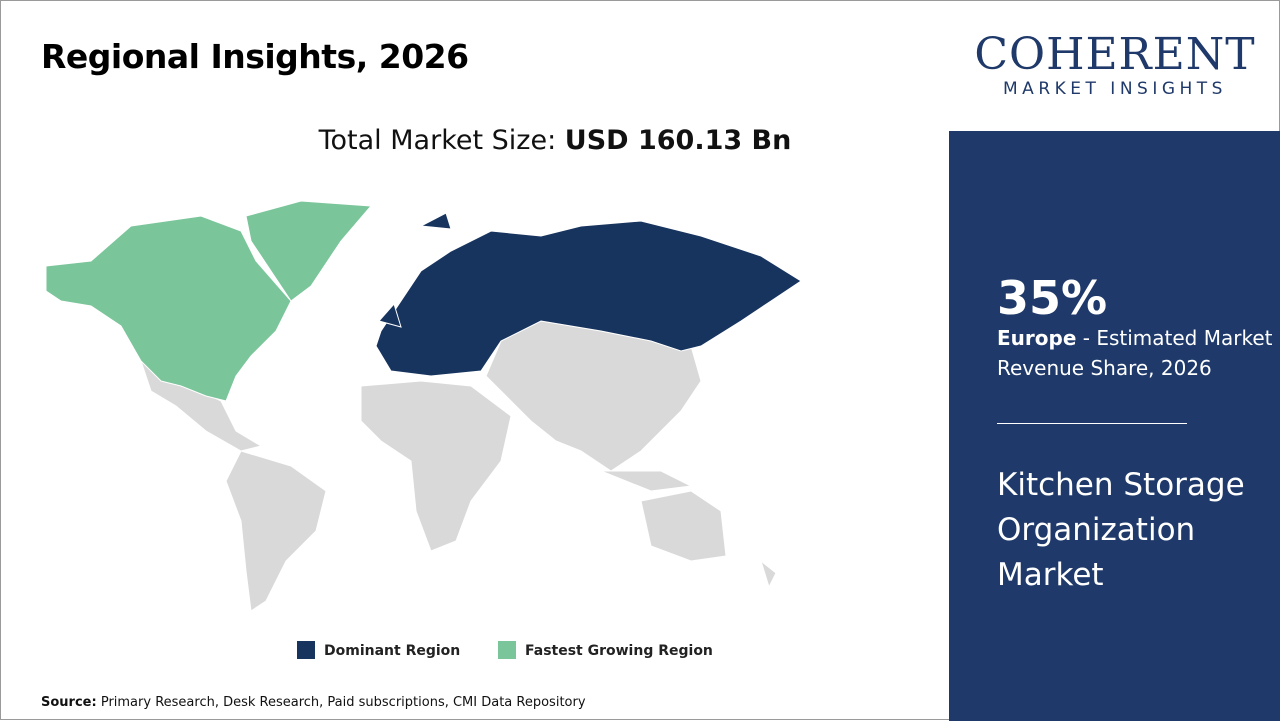 This screenshot has height=721, width=1280. Describe the element at coordinates (1092, 423) in the screenshot. I see `divider` at that location.